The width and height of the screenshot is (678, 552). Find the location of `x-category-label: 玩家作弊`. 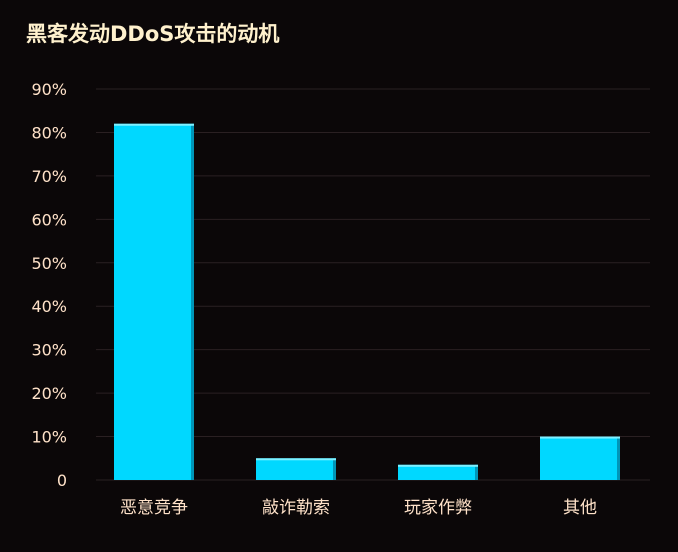

x-category-label: 玩家作弊 is located at coordinates (438, 508).